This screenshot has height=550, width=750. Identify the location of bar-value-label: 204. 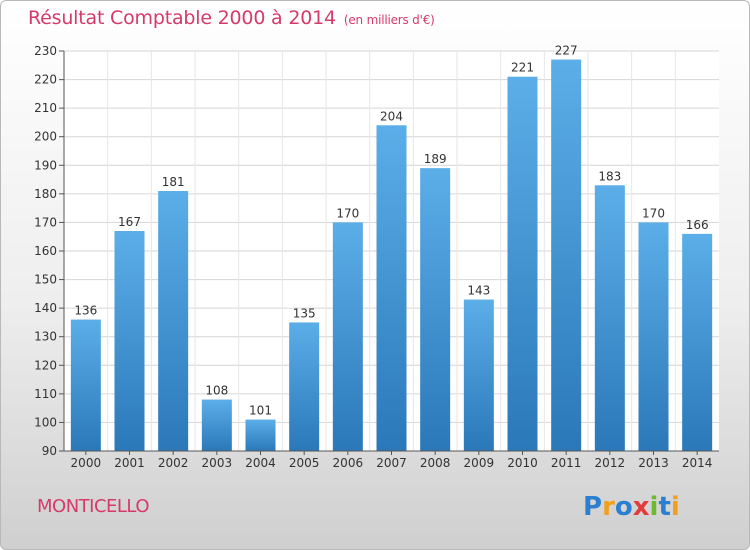
(391, 116).